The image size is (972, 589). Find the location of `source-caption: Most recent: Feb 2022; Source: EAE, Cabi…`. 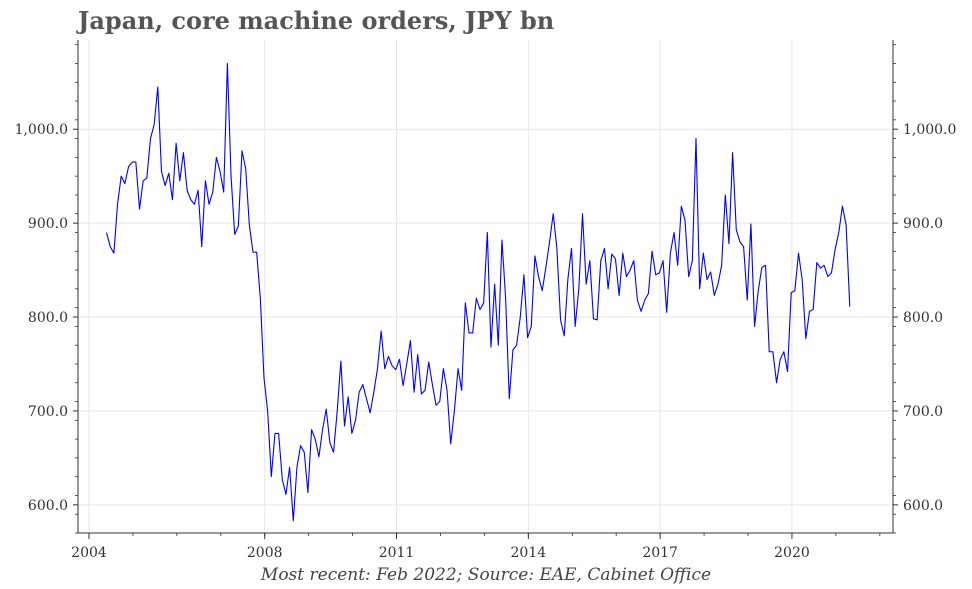

source-caption: Most recent: Feb 2022; Source: EAE, Cabi… is located at coordinates (486, 575).